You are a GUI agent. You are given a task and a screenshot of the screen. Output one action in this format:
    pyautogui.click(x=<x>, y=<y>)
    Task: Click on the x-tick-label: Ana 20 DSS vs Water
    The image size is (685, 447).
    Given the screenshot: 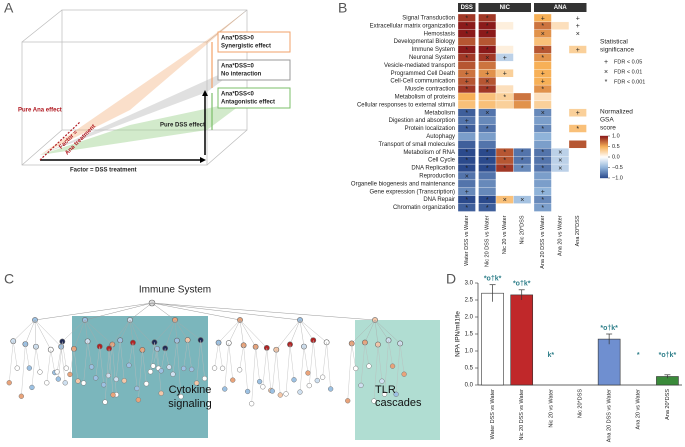 What is the action you would take?
    pyautogui.click(x=610, y=415)
    